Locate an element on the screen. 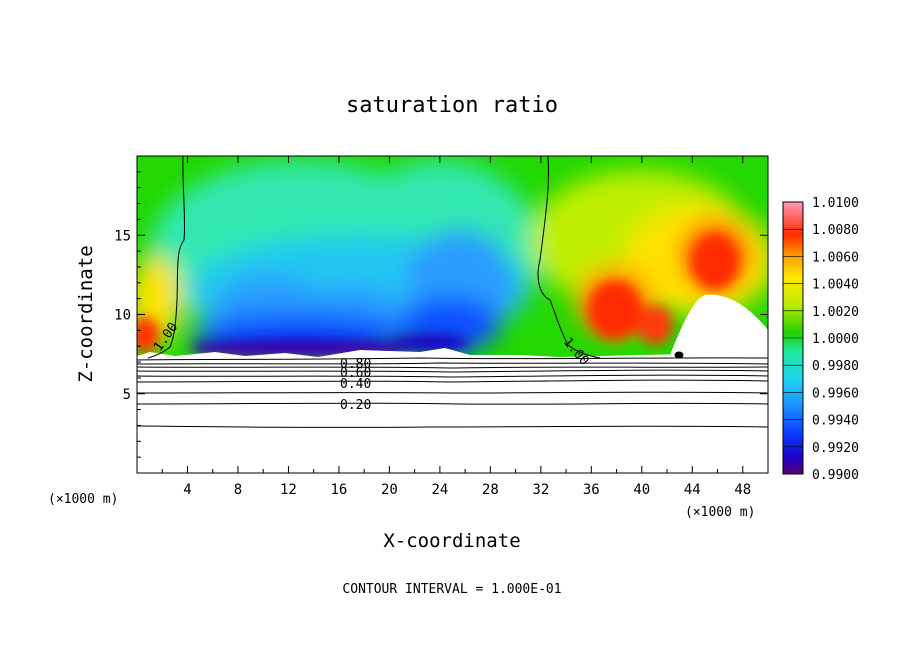 Image resolution: width=904 pixels, height=654 pixels. contour-label-0.20: 0.20 is located at coordinates (355, 405).